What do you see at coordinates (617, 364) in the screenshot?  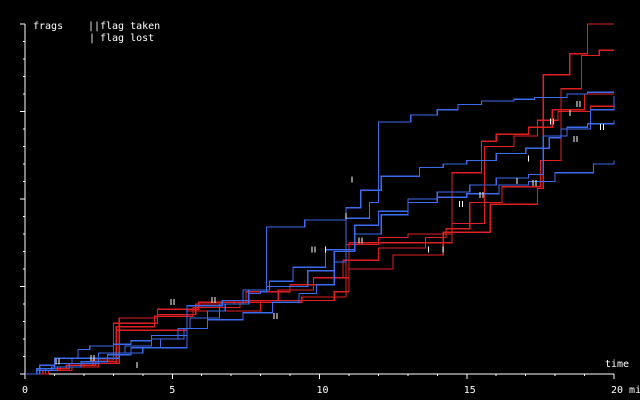 I see `x-axis-label: time` at bounding box center [617, 364].